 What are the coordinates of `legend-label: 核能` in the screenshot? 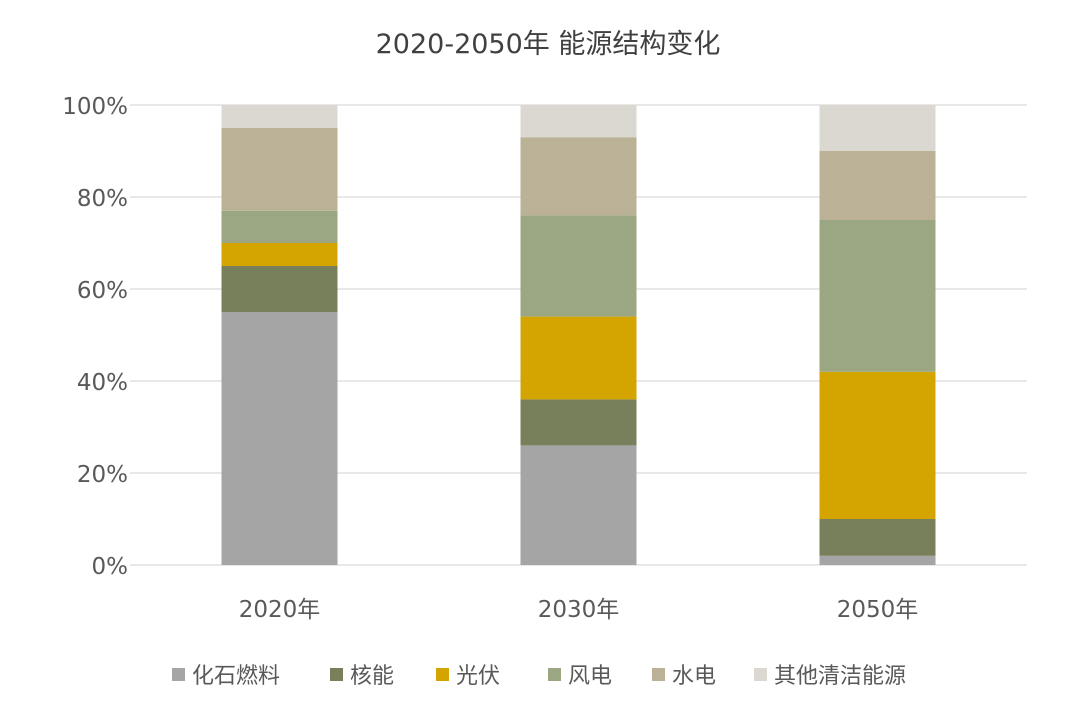 It's located at (372, 676).